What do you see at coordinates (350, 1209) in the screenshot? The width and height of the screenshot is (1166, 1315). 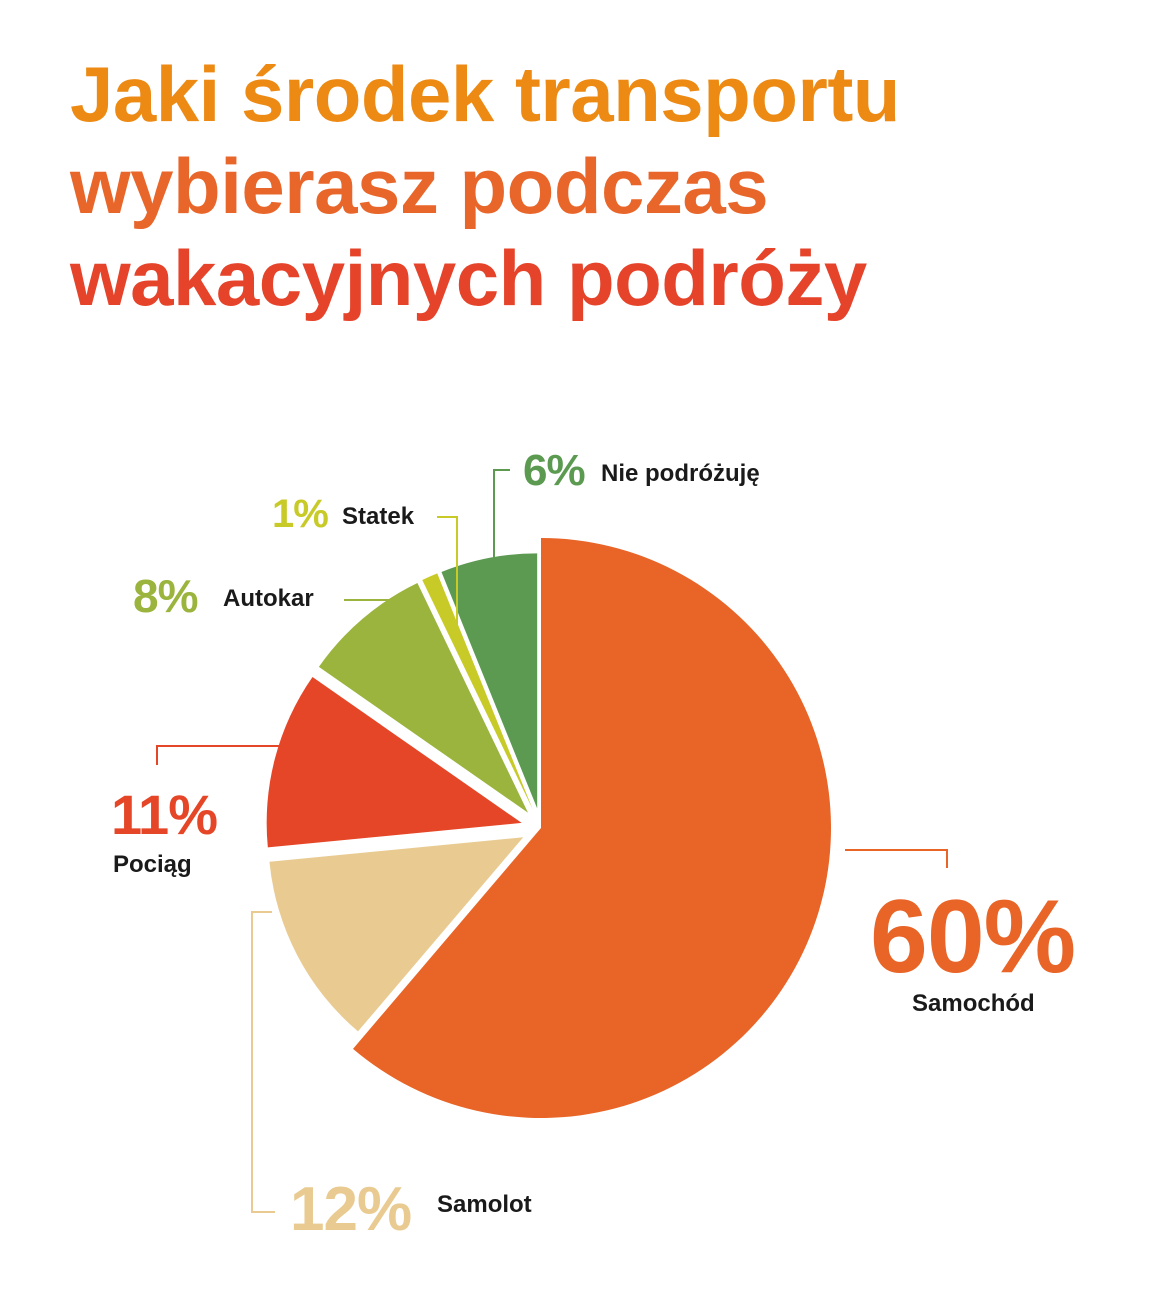 I see `value-label-samolot: 12%` at bounding box center [350, 1209].